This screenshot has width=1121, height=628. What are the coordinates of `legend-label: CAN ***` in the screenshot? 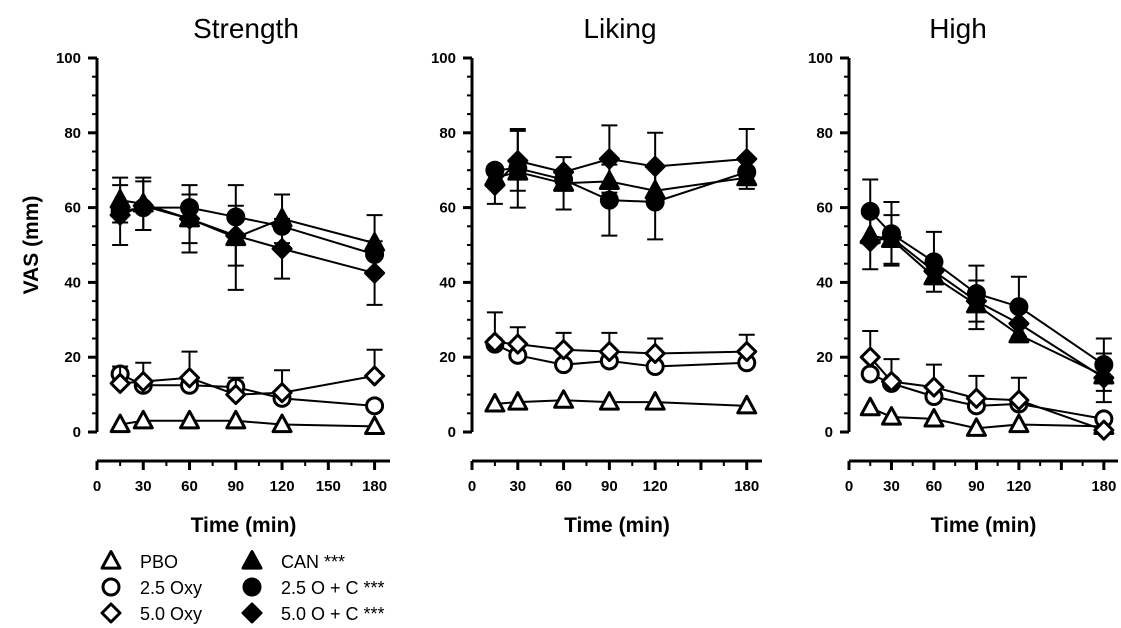 It's located at (313, 562).